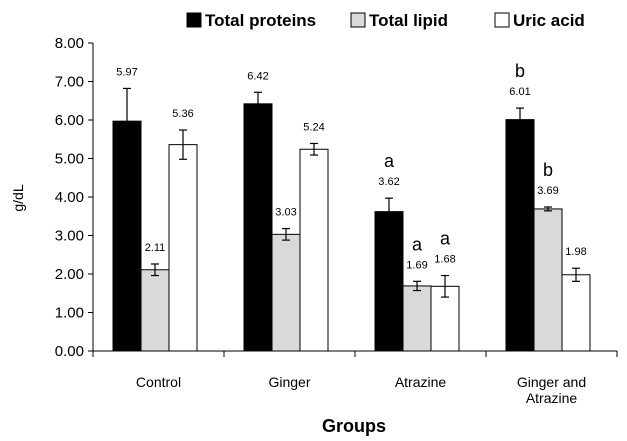  What do you see at coordinates (158, 382) in the screenshot?
I see `x-tick-label: Control` at bounding box center [158, 382].